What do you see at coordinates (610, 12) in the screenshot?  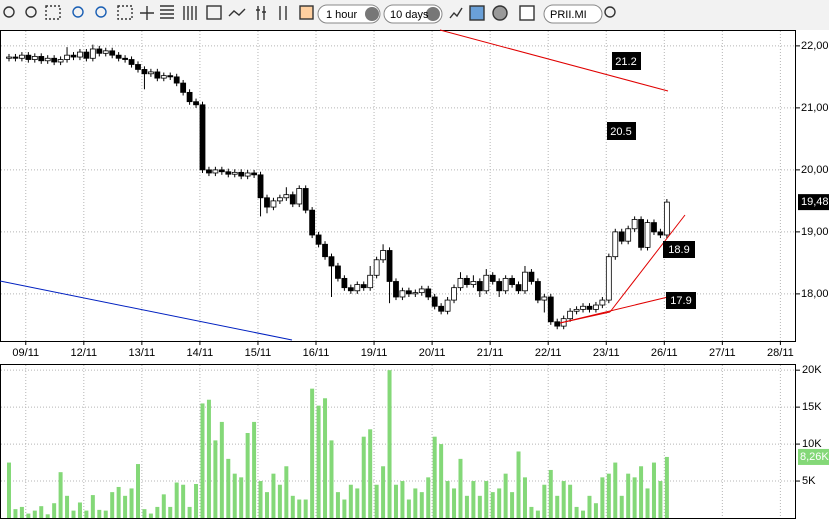 I see `search-icon` at bounding box center [610, 12].